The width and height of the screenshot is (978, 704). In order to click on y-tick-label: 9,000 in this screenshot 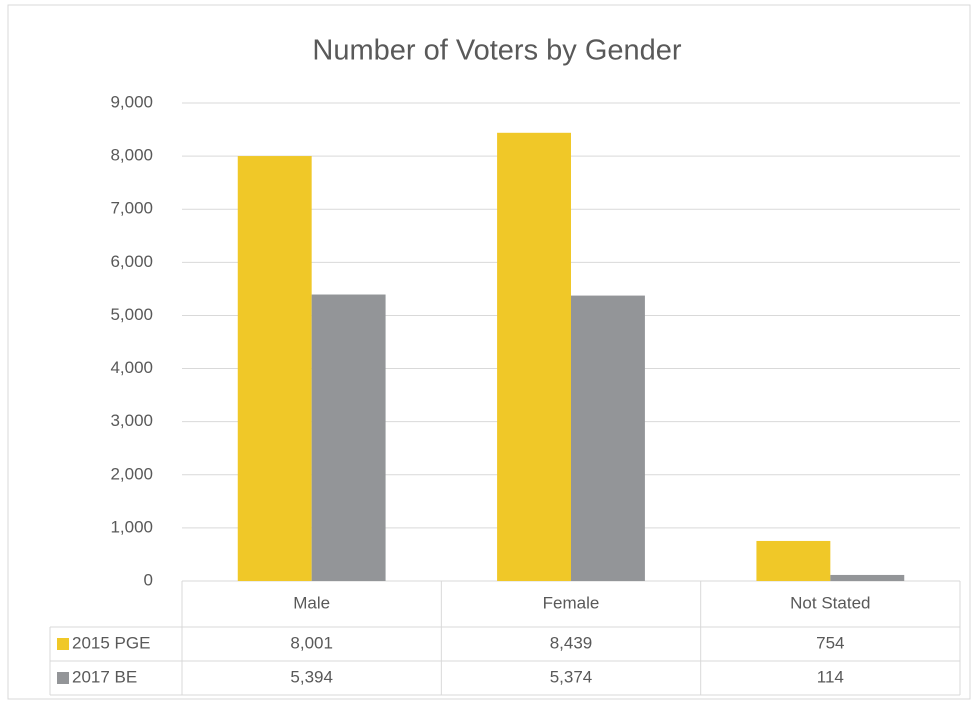, I will do `click(131, 101)`.